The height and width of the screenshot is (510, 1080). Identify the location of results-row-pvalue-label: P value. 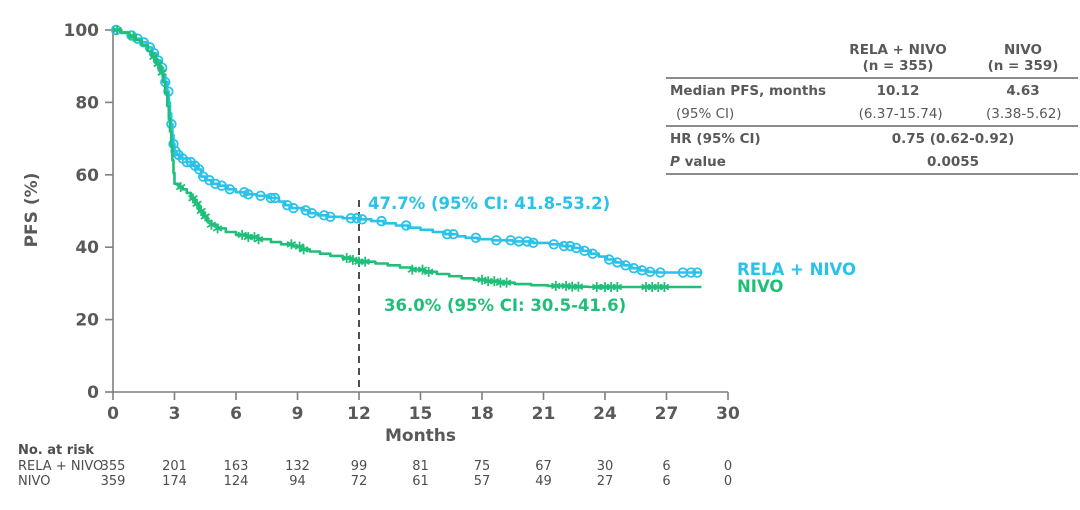
(698, 161).